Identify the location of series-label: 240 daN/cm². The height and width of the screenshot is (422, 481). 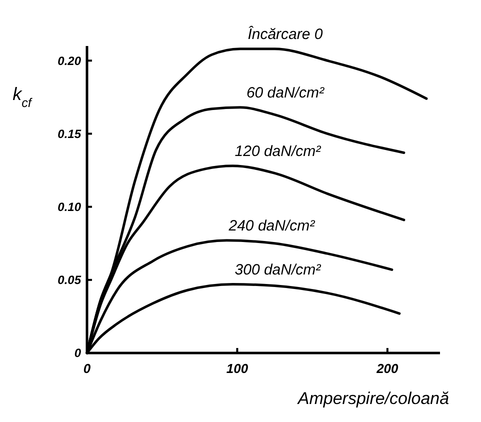
(272, 225).